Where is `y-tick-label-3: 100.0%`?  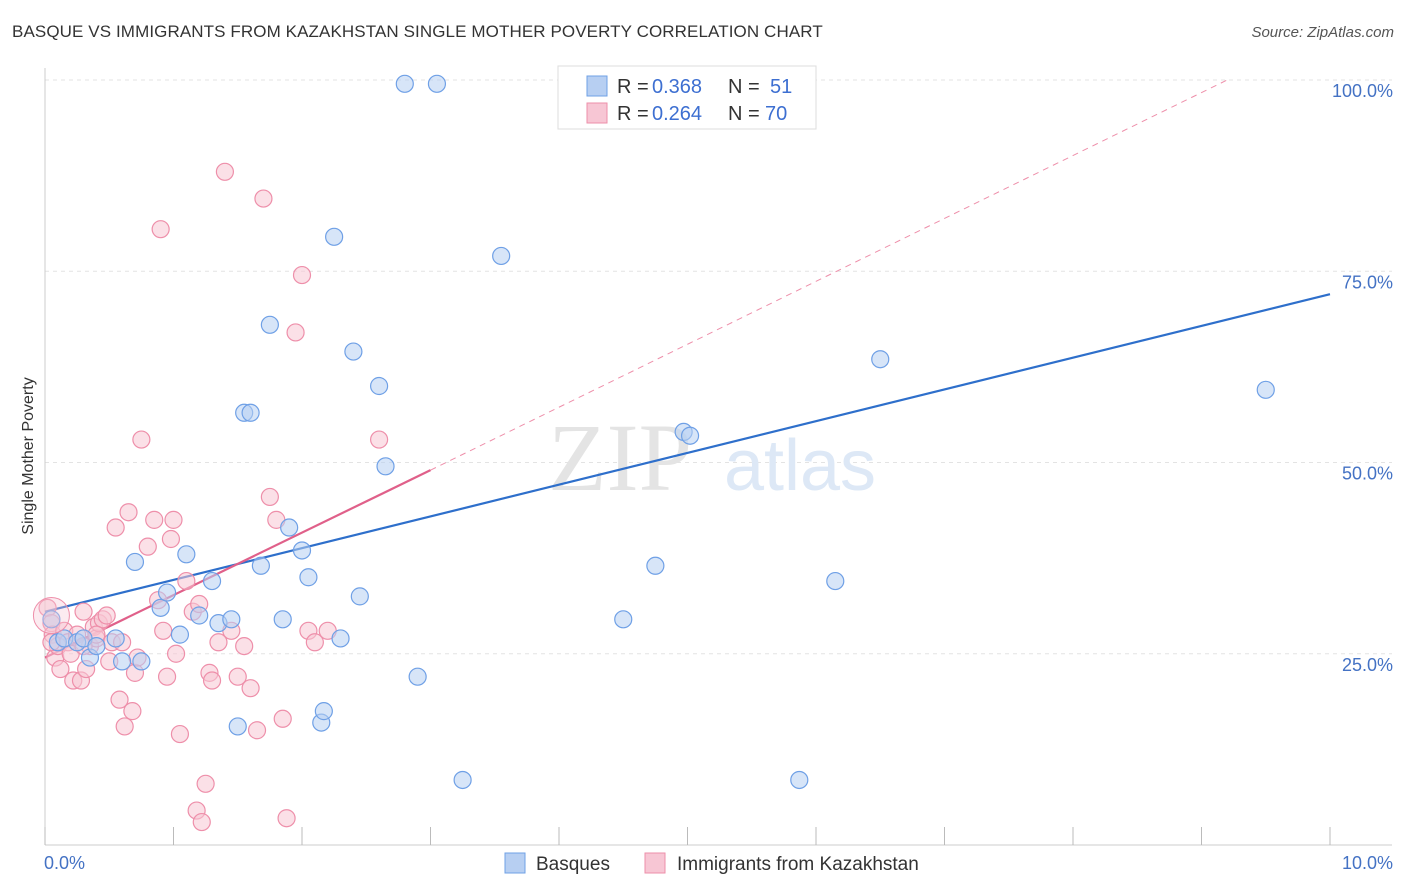
y-tick-label-3: 100.0% is located at coordinates (1362, 91).